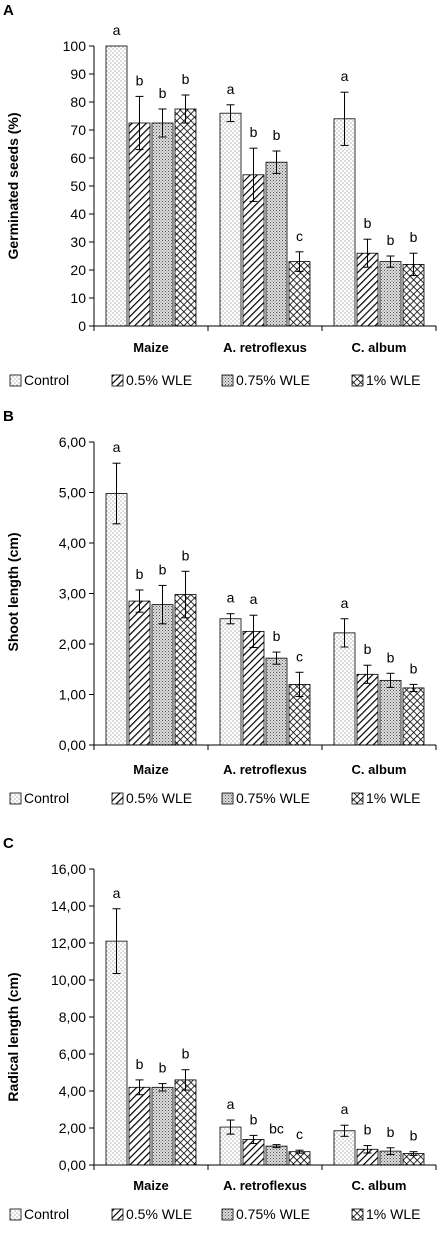 The image size is (447, 1235). I want to click on y-tick-label: 3,00, so click(72, 594).